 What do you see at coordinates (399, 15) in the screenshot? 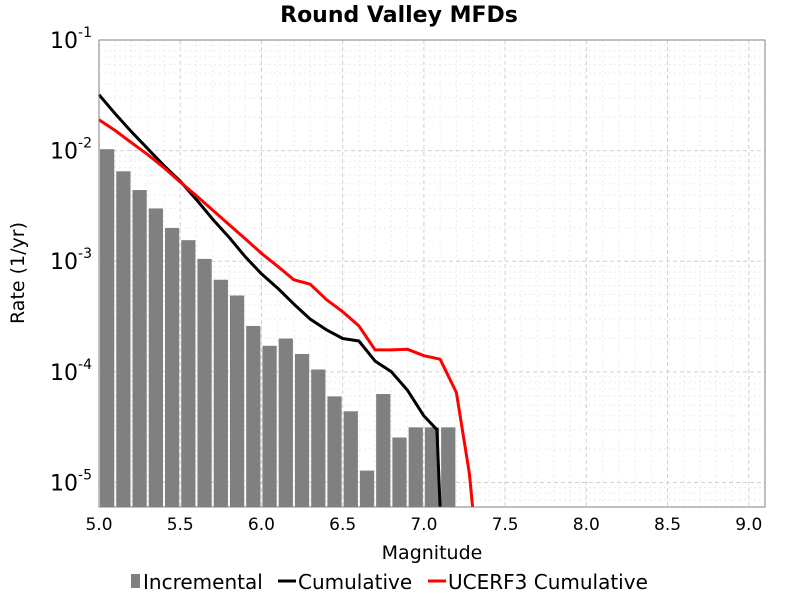
I see `chart-title: Round Valley MFDs` at bounding box center [399, 15].